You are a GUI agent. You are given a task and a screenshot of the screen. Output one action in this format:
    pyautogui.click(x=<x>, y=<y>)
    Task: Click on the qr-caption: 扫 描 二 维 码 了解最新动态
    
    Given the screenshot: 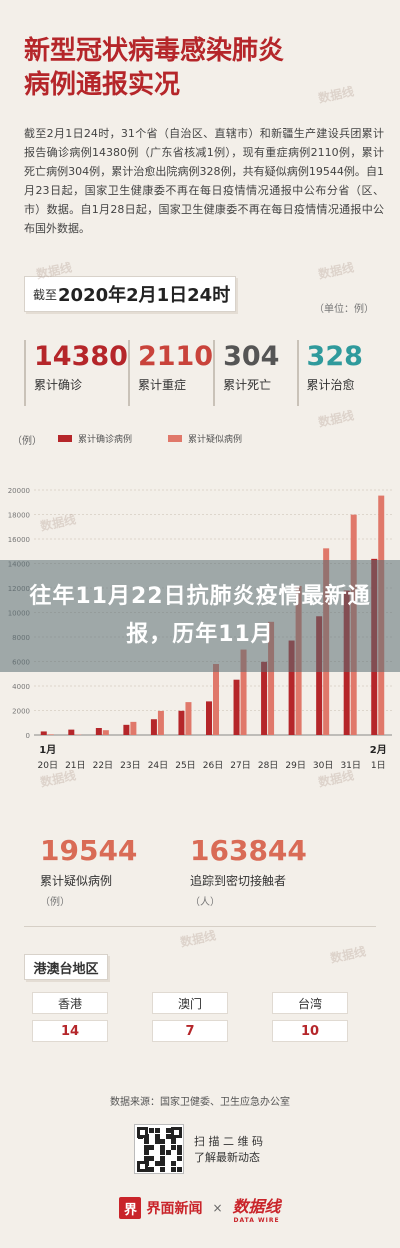 What is the action you would take?
    pyautogui.click(x=228, y=1150)
    